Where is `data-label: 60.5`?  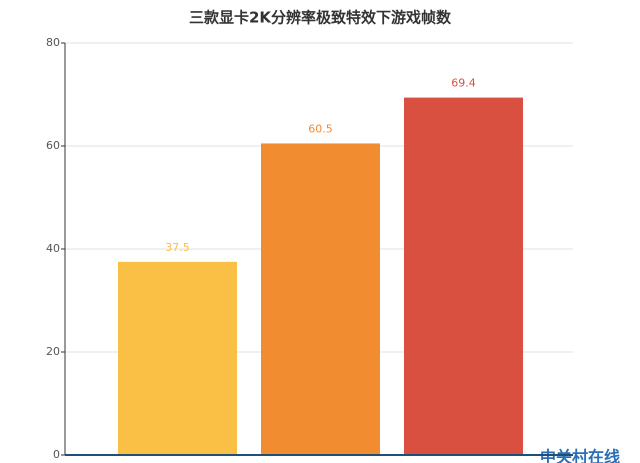 data-label: 60.5 is located at coordinates (320, 128).